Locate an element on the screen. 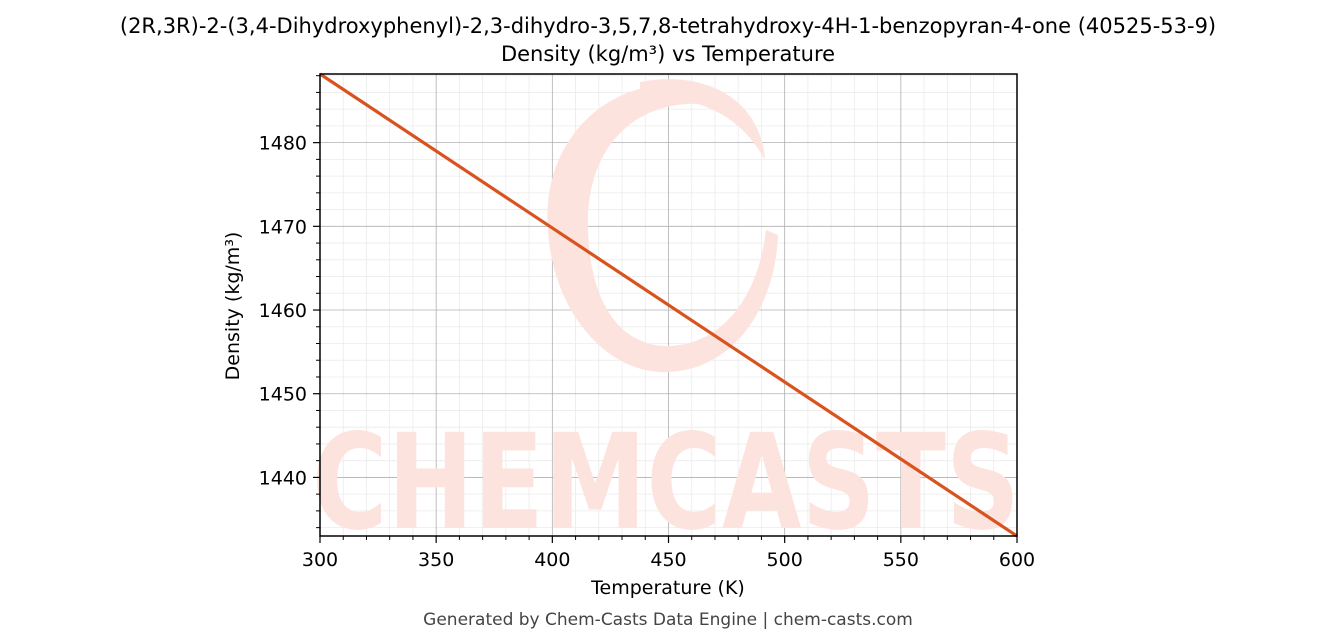 Image resolution: width=1337 pixels, height=644 pixels. x-tick-label: 350 is located at coordinates (436, 560).